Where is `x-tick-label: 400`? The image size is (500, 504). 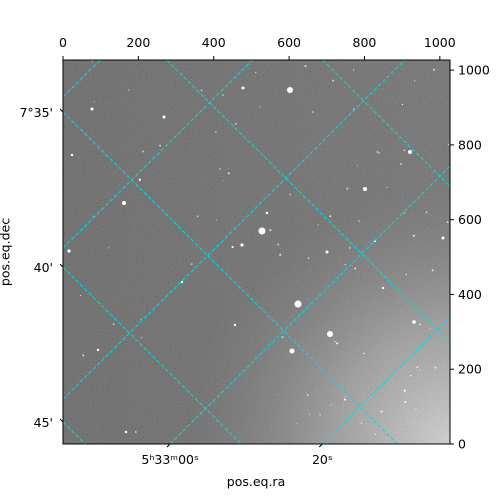 x-tick-label: 400 is located at coordinates (214, 42).